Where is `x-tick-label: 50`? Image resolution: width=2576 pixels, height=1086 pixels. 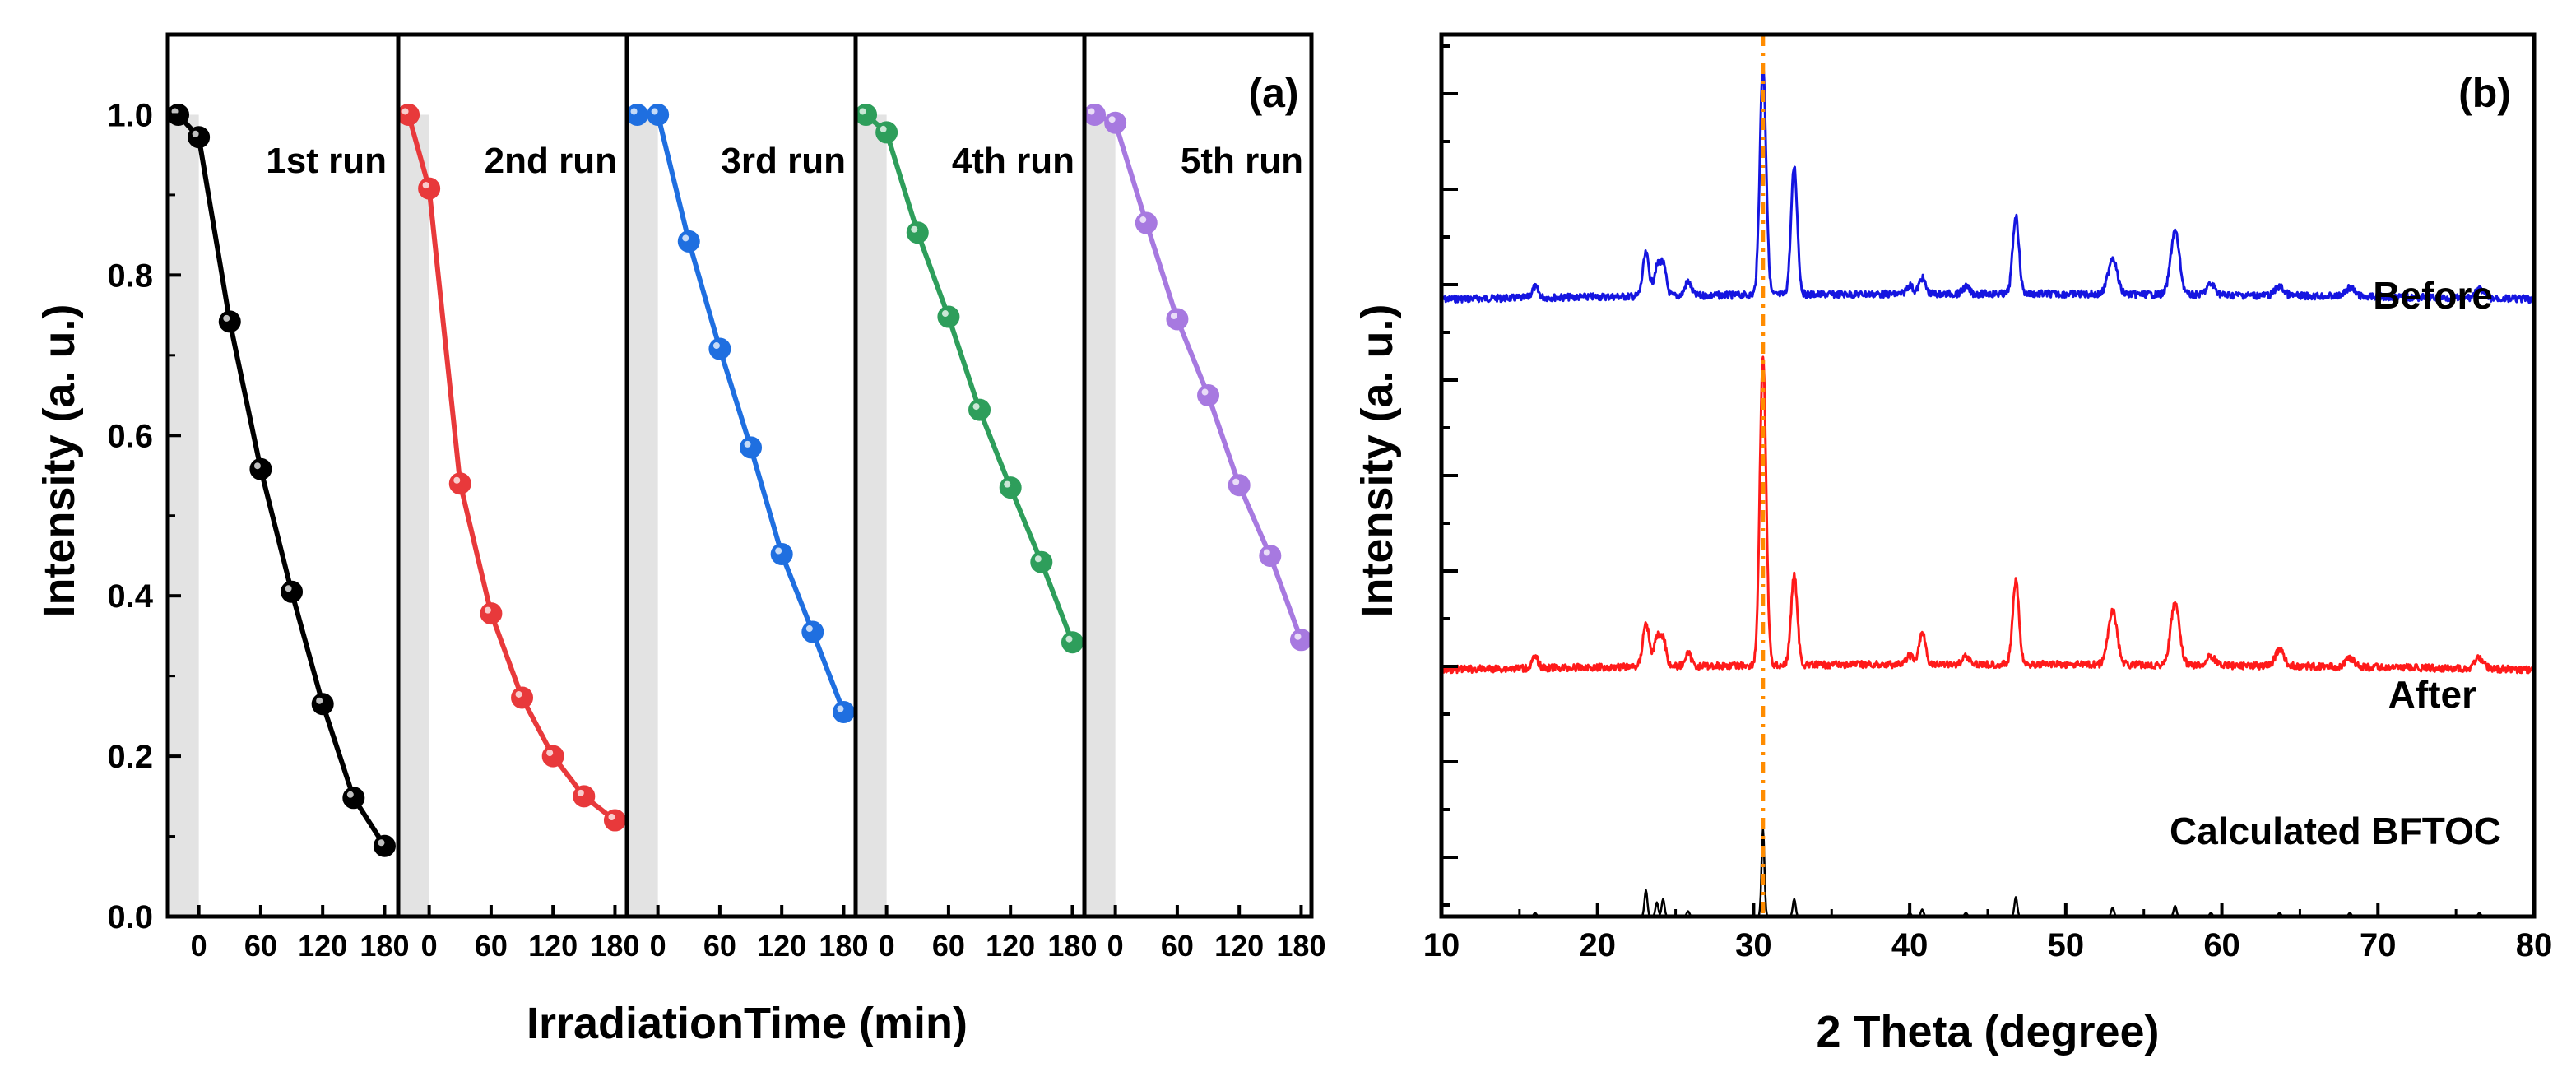 x-tick-label: 50 is located at coordinates (2066, 945).